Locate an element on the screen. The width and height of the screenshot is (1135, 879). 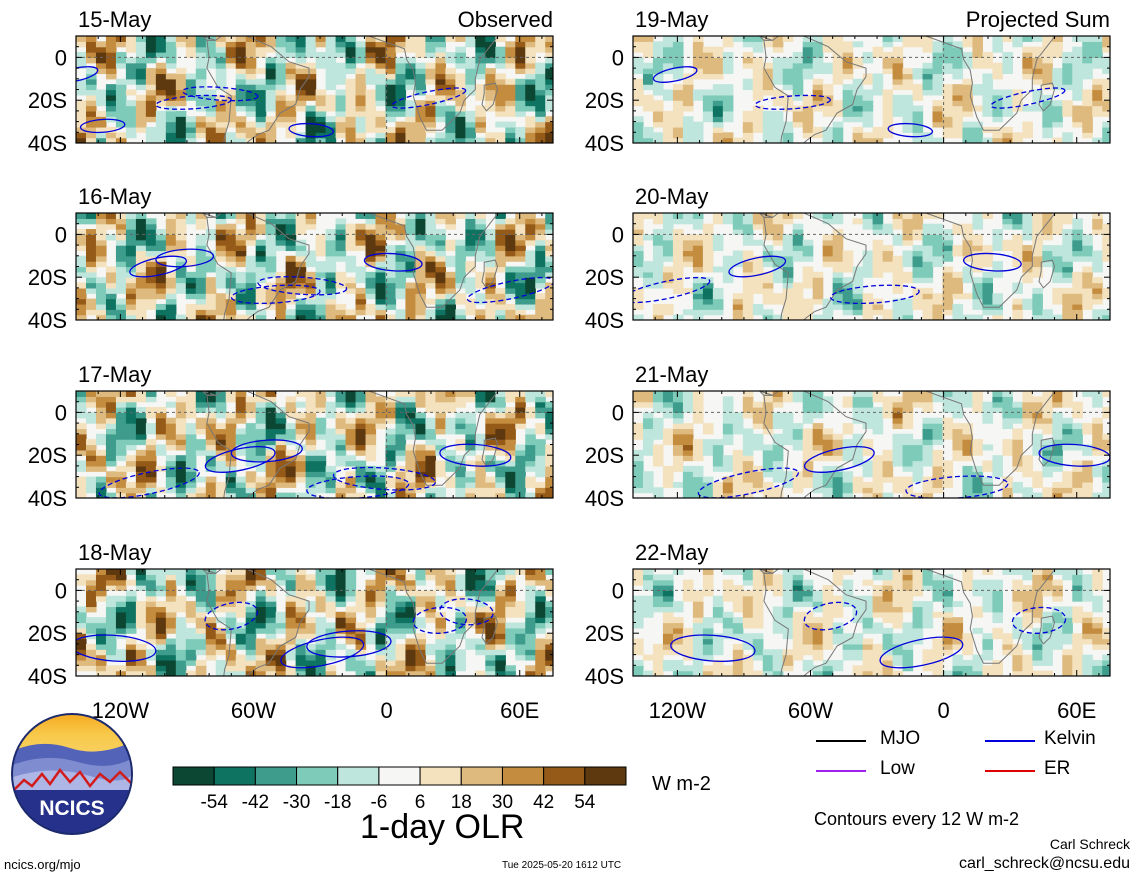
colorbar-tick-label: -18 is located at coordinates (337, 802).